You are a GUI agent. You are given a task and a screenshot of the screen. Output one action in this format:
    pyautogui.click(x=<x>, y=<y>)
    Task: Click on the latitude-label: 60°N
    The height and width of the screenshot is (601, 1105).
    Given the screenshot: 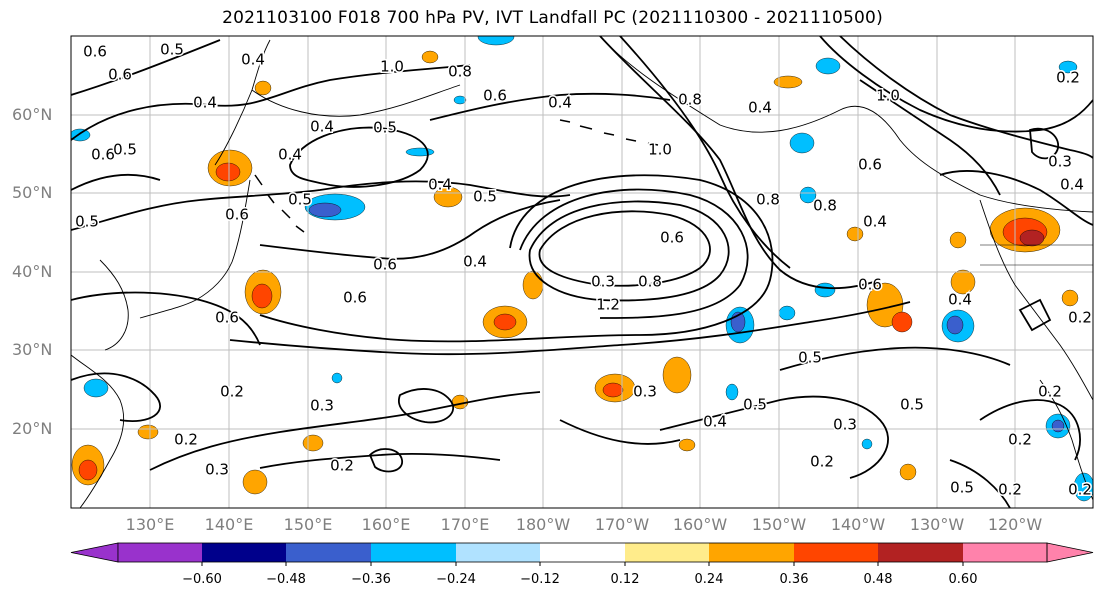 What is the action you would take?
    pyautogui.click(x=32, y=114)
    